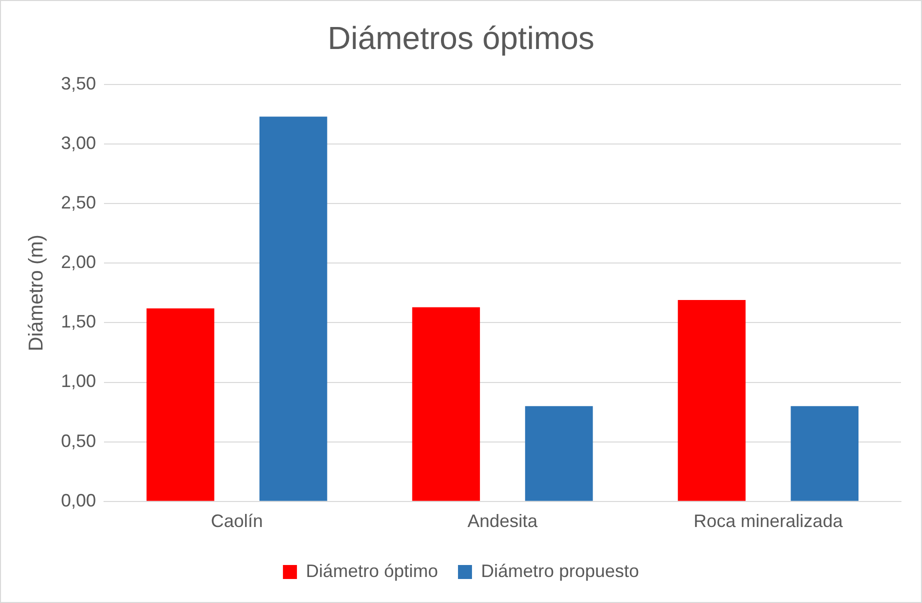  What do you see at coordinates (461, 38) in the screenshot?
I see `chart-title: Diámetros óptimos` at bounding box center [461, 38].